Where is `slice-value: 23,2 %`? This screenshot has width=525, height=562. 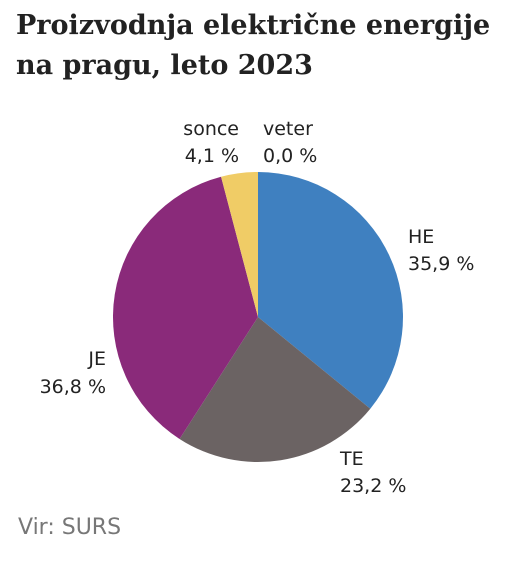 slice-value: 23,2 % is located at coordinates (373, 486).